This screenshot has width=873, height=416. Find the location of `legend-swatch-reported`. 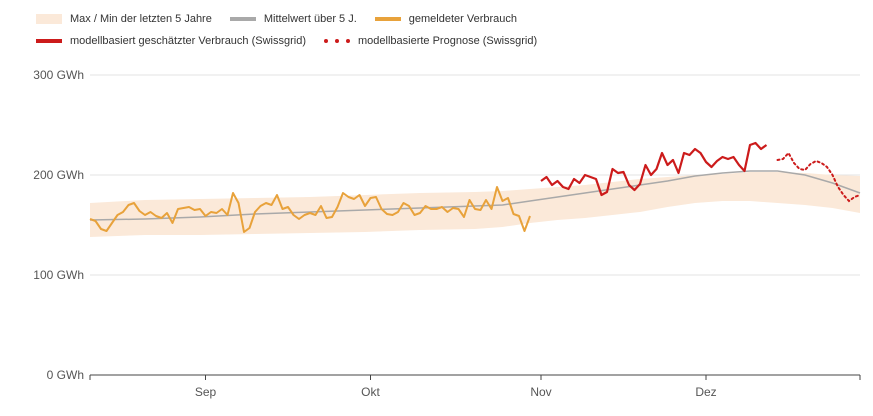

legend-swatch-reported is located at coordinates (387, 19).